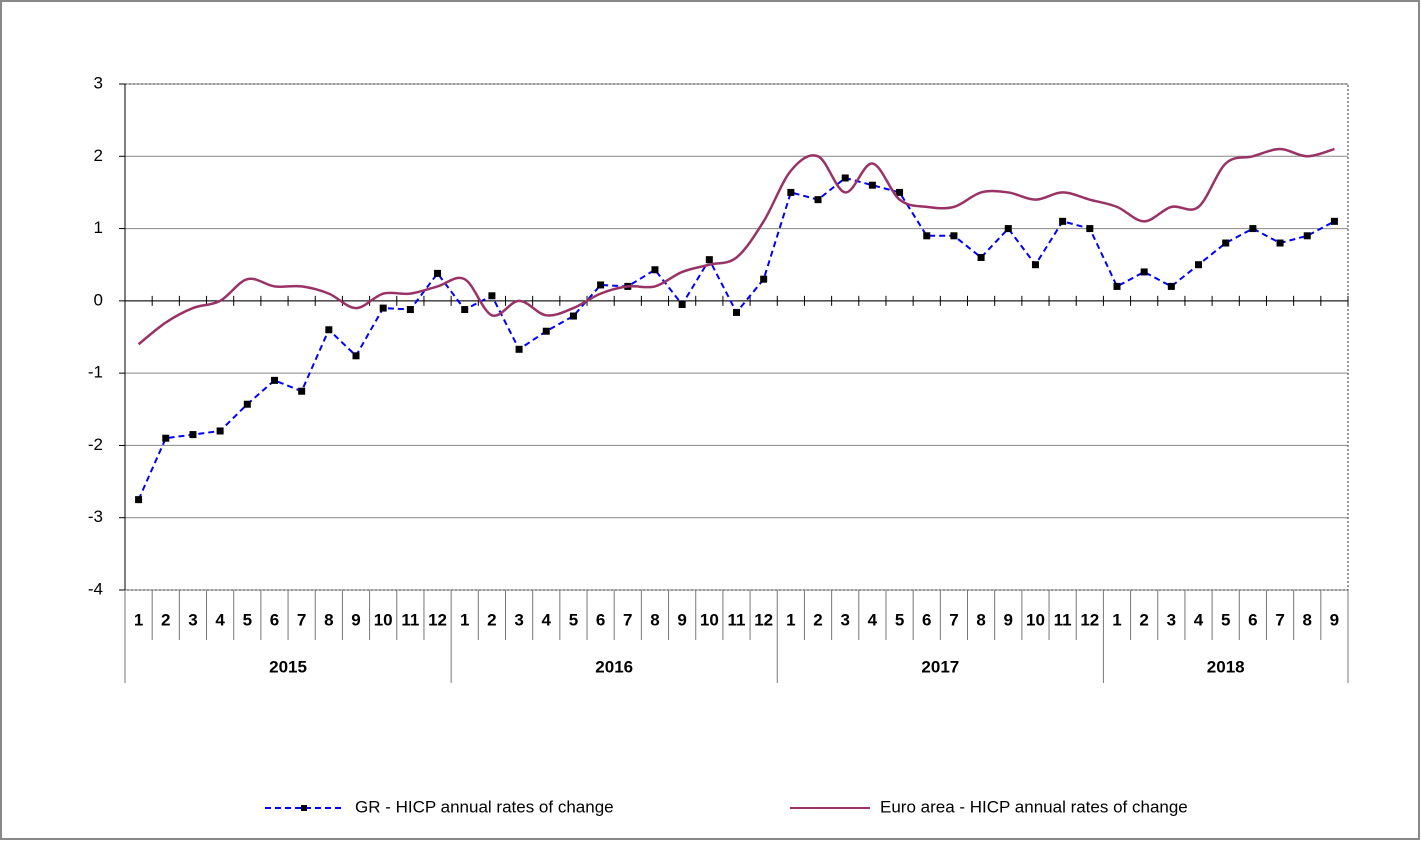  I want to click on y-tick-label: -3, so click(95, 516).